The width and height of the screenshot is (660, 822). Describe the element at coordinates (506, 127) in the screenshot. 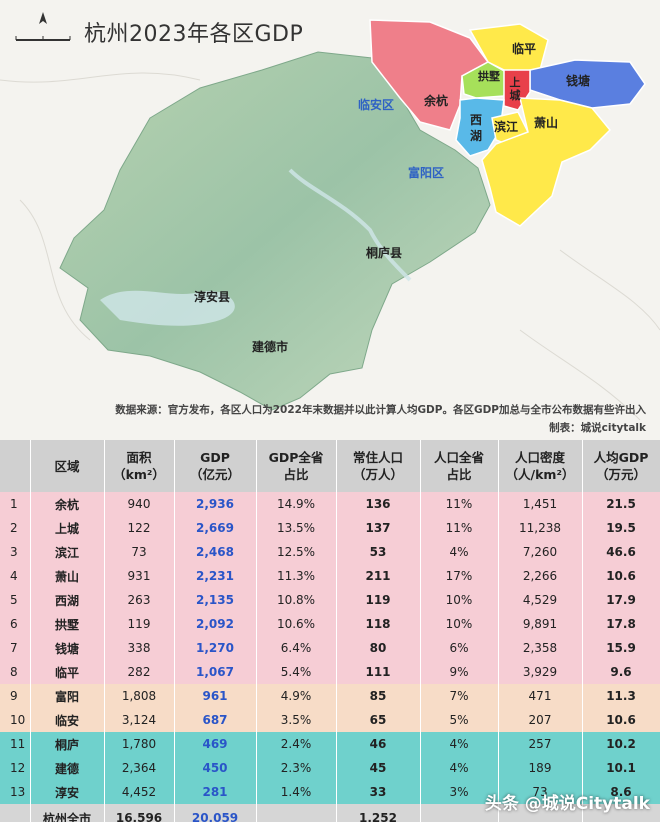

I see `label-binjiang: 滨江` at that location.